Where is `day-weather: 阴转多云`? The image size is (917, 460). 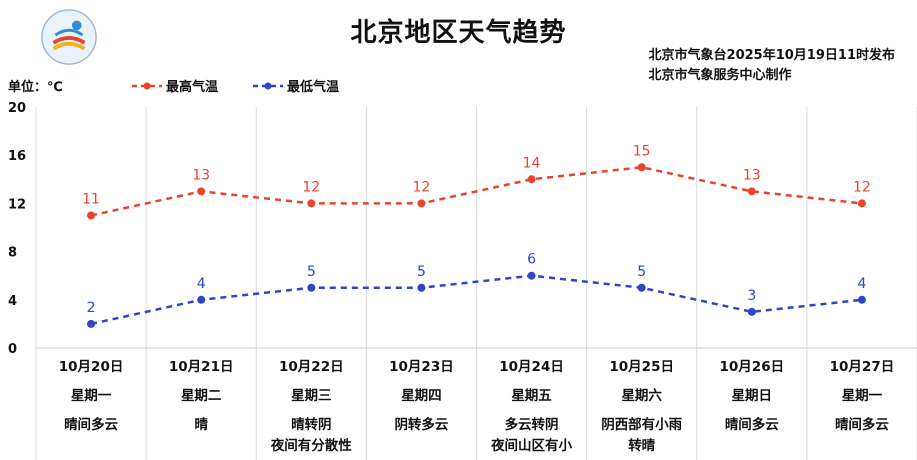 day-weather: 阴转多云 is located at coordinates (421, 425).